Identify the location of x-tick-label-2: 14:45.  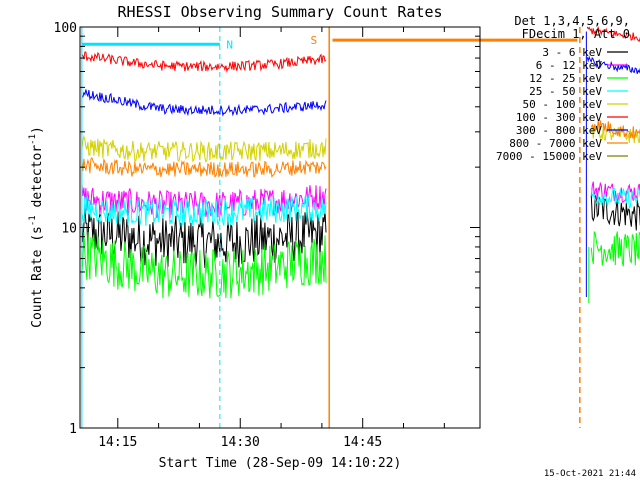
(362, 442).